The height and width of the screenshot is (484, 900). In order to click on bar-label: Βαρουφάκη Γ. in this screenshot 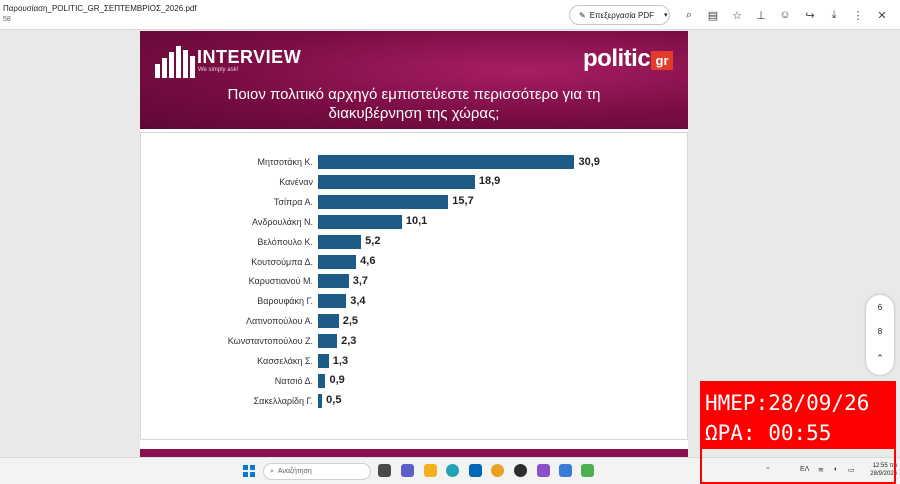, I will do `click(285, 301)`.